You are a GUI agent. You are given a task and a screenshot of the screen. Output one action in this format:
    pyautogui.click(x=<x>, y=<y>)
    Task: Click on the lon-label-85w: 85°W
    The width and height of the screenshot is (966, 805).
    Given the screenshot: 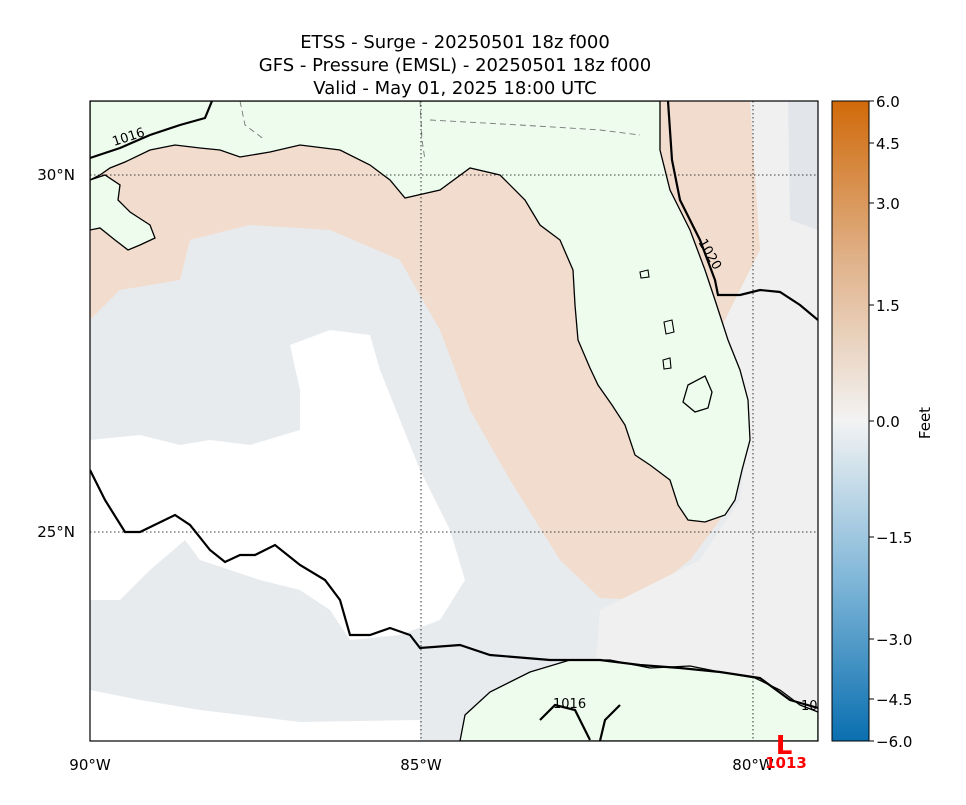 What is the action you would take?
    pyautogui.click(x=421, y=765)
    